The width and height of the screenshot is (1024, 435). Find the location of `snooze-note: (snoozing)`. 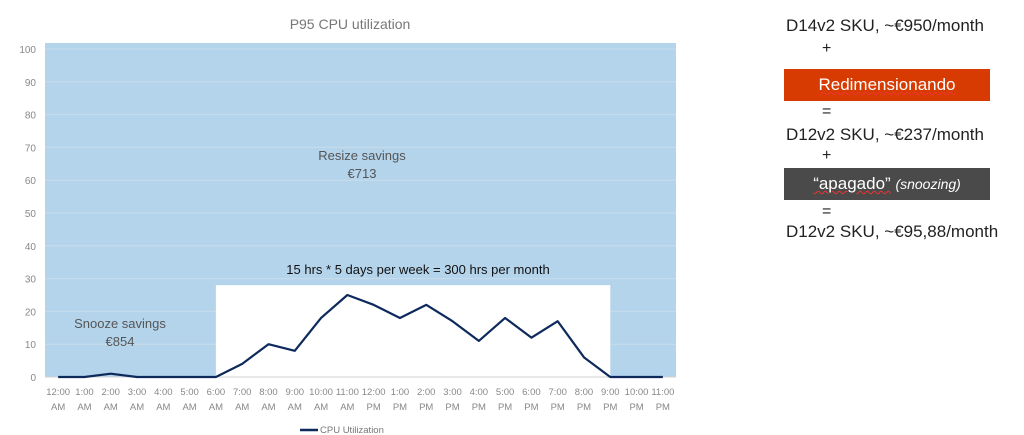

snooze-note: (snoozing) is located at coordinates (928, 184).